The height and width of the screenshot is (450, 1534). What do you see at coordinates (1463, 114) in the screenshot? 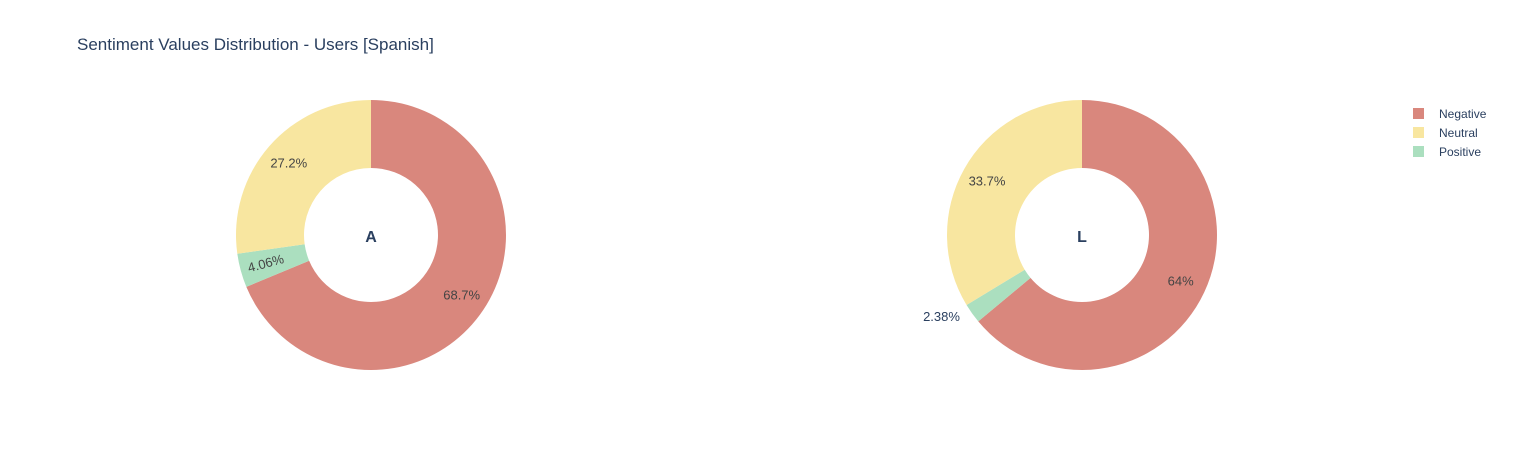
I see `legend-label: Negative` at bounding box center [1463, 114].